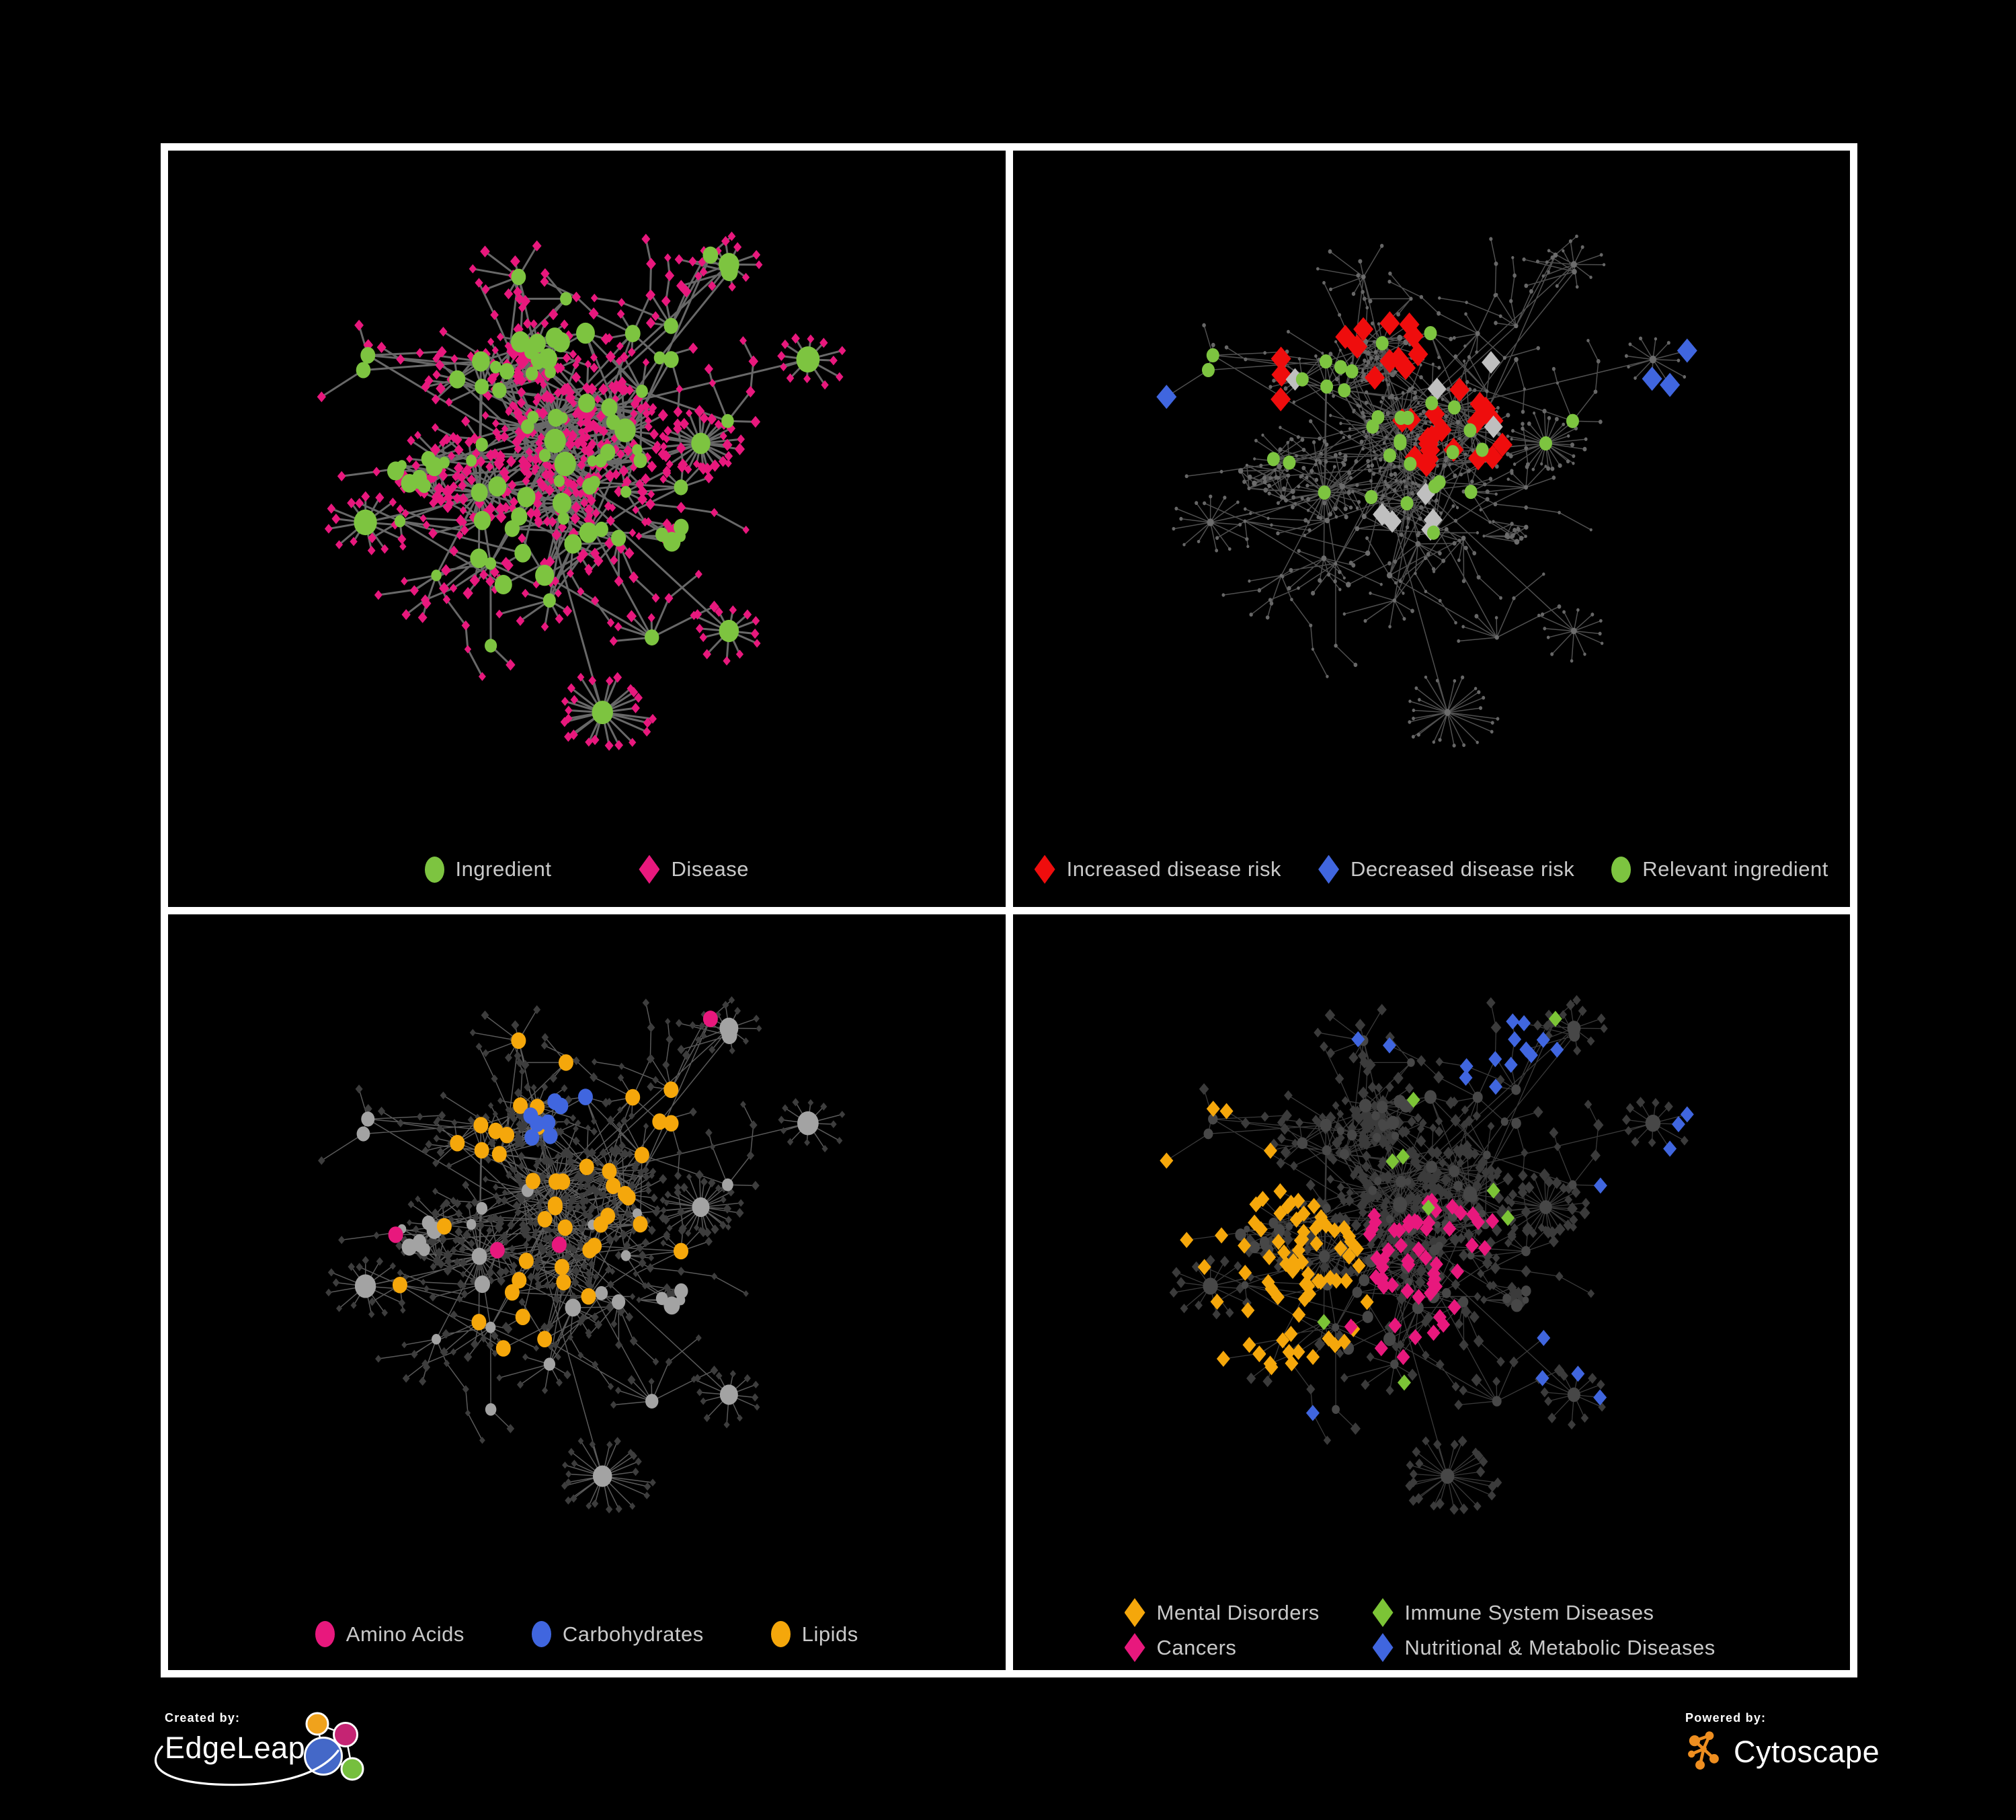 The image size is (2016, 1820). I want to click on edgeleap-logo-icon, so click(334, 1746).